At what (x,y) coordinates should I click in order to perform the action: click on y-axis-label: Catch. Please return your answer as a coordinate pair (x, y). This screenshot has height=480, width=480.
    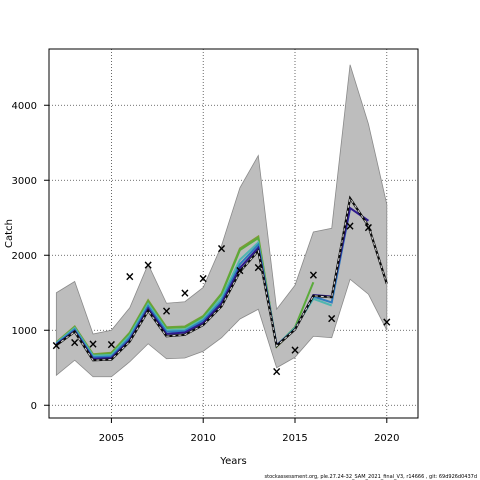
    Looking at the image, I should click on (9, 233).